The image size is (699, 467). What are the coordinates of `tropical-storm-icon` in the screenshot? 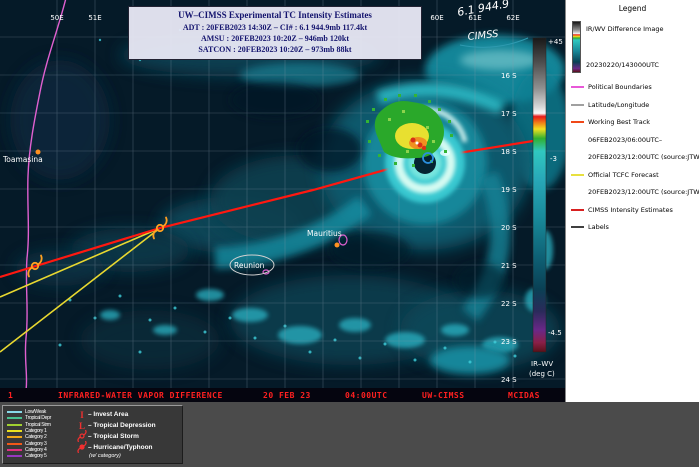 It's located at (82, 436).